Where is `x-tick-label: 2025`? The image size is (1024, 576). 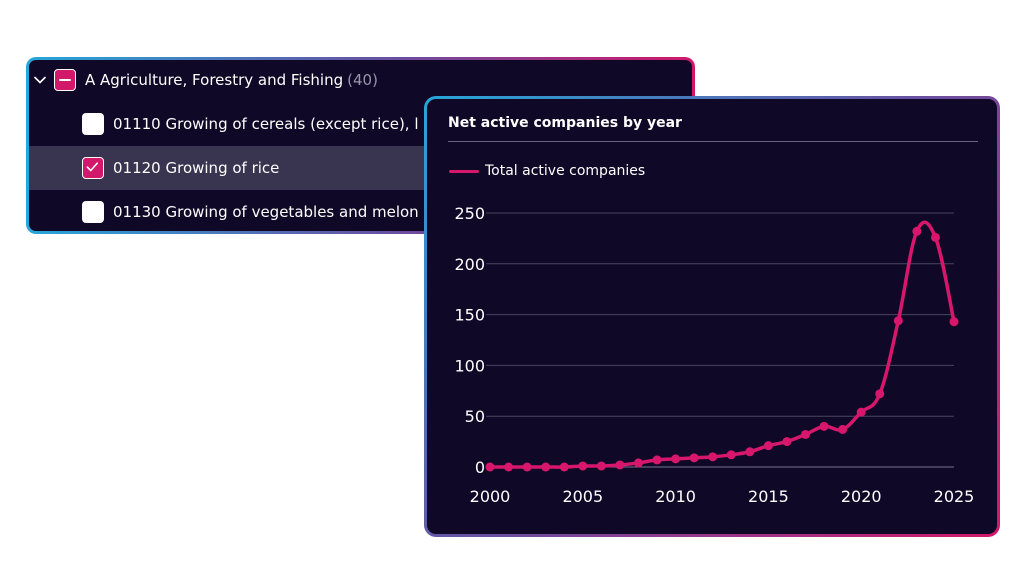
x-tick-label: 2025 is located at coordinates (954, 496).